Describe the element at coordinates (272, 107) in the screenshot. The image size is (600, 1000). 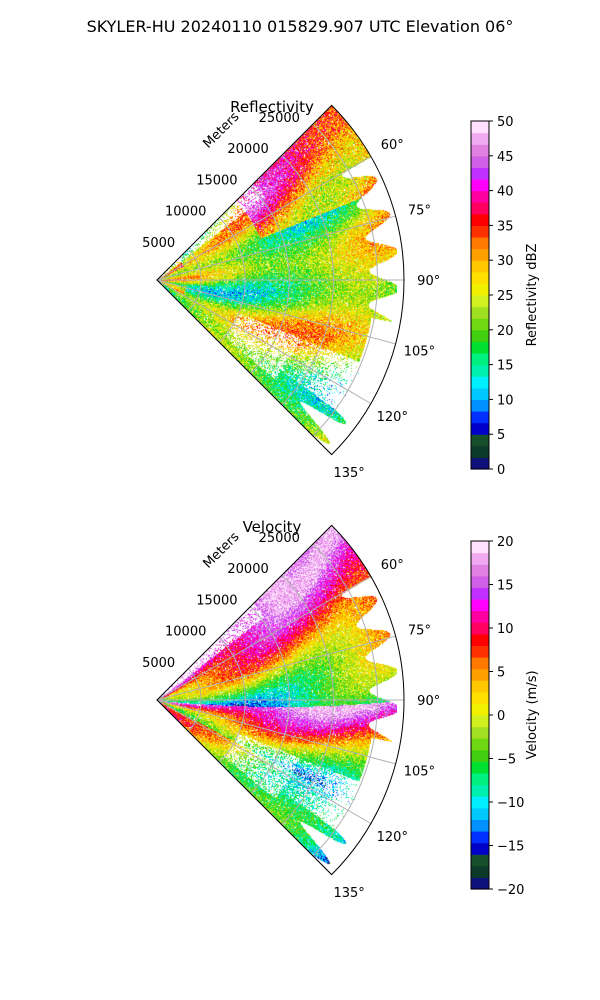
I see `panel-title: Reflectivity` at that location.